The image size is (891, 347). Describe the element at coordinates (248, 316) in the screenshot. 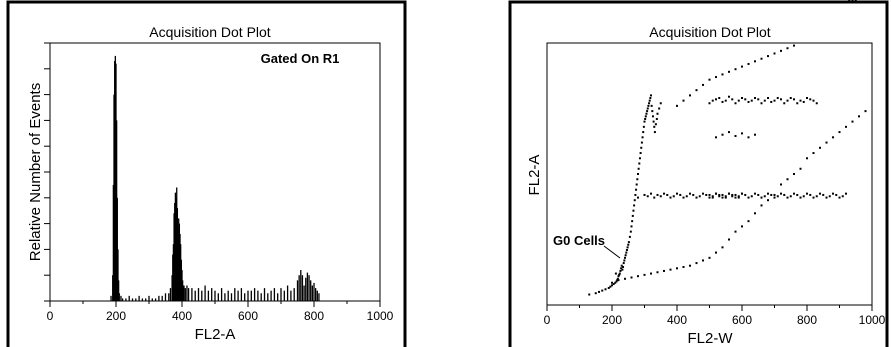

I see `histogram-x-tick-label: 600` at that location.